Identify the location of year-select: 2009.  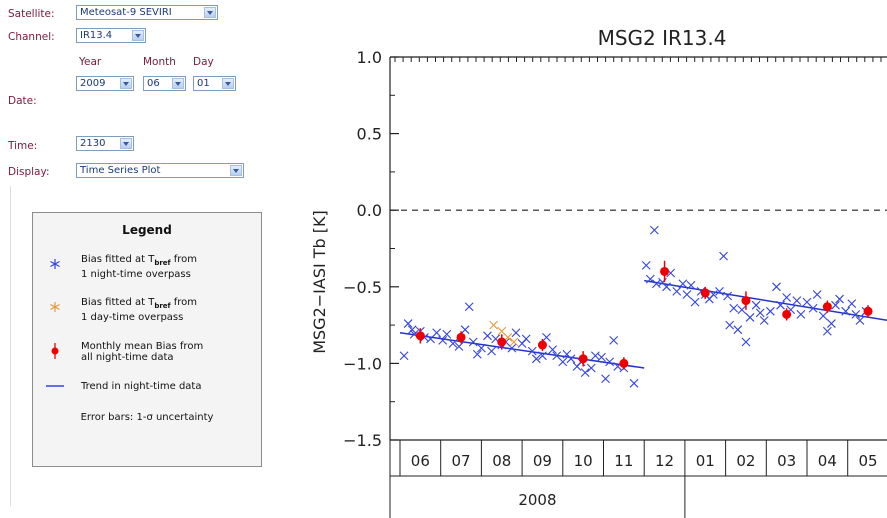
(105, 83).